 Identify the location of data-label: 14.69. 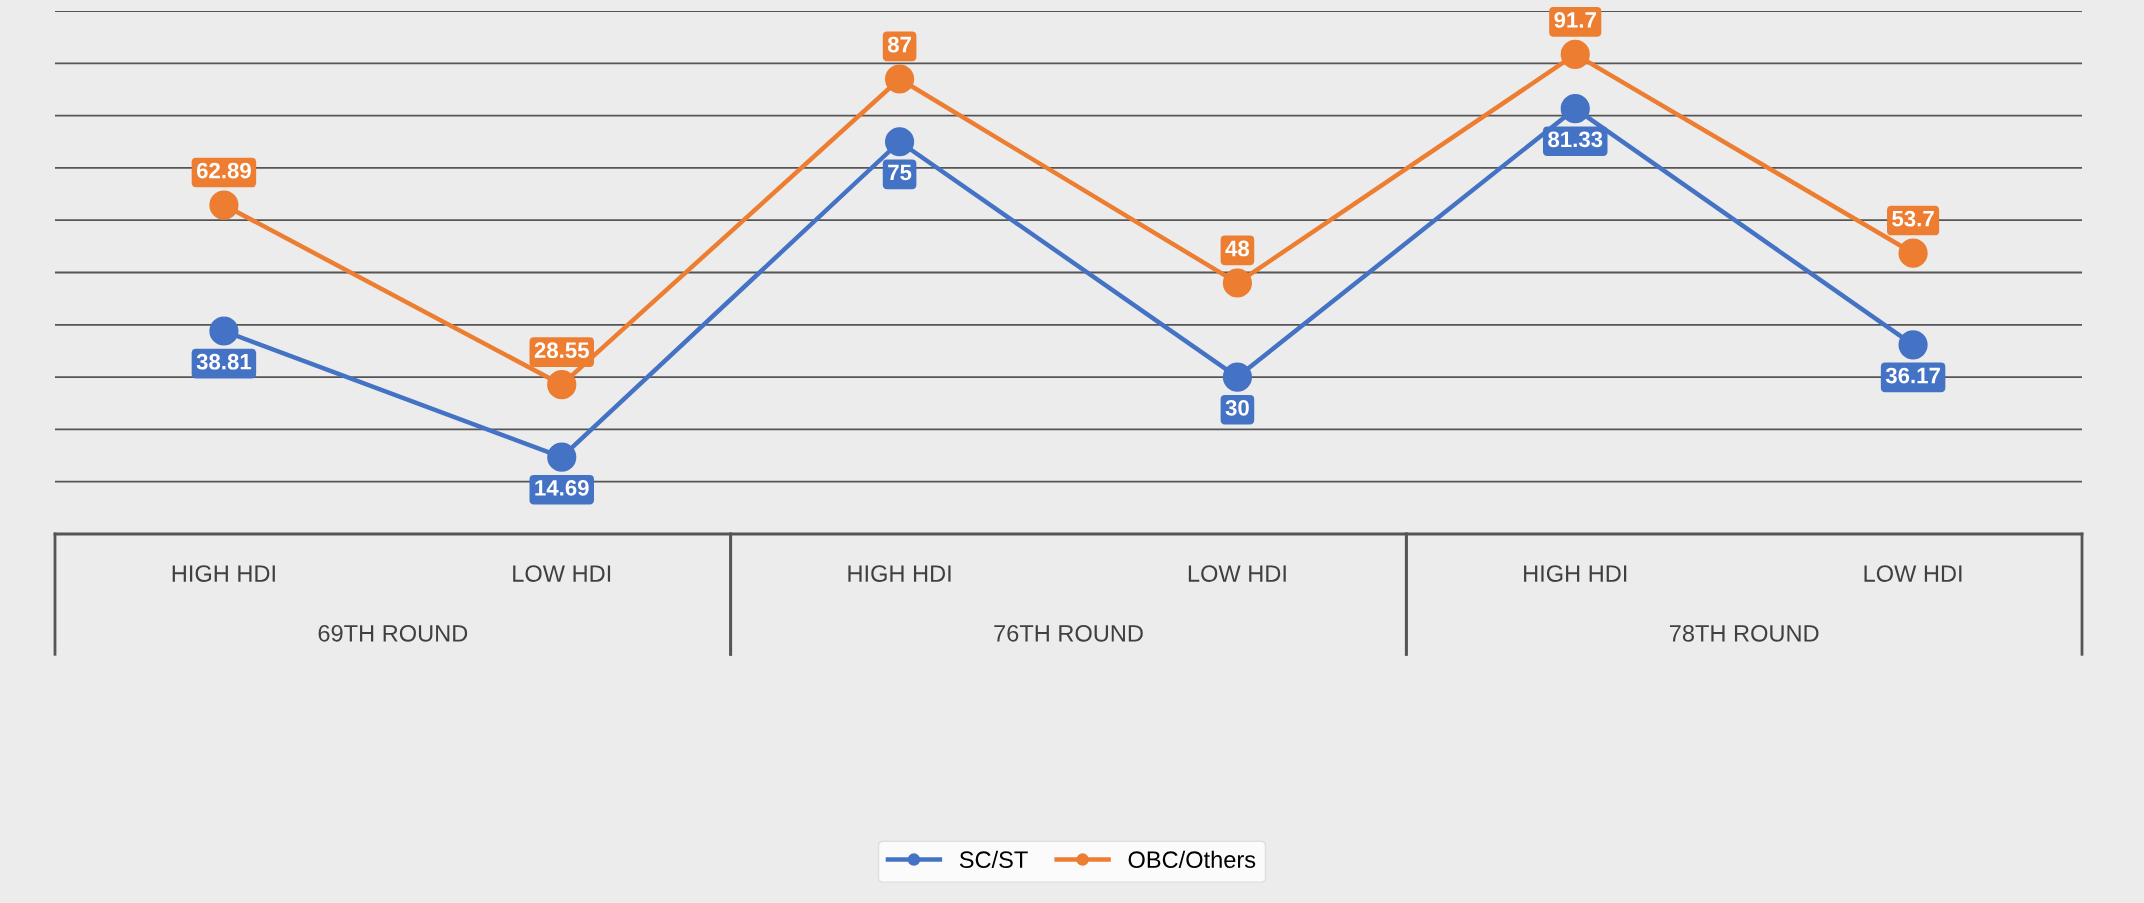
(562, 487).